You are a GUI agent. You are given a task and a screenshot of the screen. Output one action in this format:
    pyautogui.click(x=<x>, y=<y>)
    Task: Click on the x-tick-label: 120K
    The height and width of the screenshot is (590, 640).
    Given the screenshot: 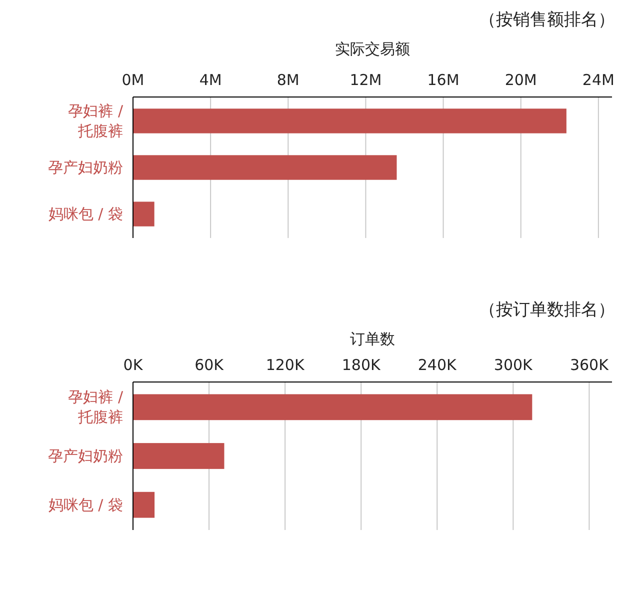 What is the action you would take?
    pyautogui.click(x=286, y=365)
    